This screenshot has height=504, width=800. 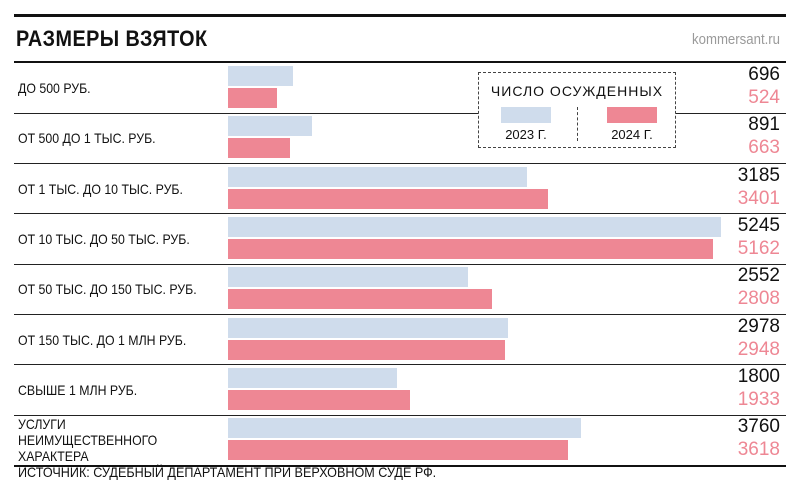 What do you see at coordinates (100, 188) in the screenshot?
I see `category-label: ОТ 1 ТЫС. ДО 10 ТЫС. РУБ.` at bounding box center [100, 188].